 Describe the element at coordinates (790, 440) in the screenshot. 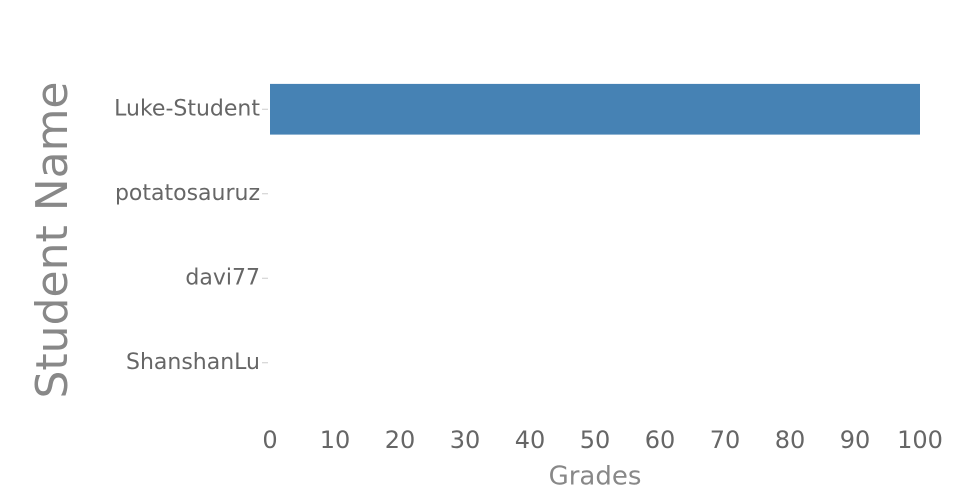

I see `x-tick-label: 80` at that location.